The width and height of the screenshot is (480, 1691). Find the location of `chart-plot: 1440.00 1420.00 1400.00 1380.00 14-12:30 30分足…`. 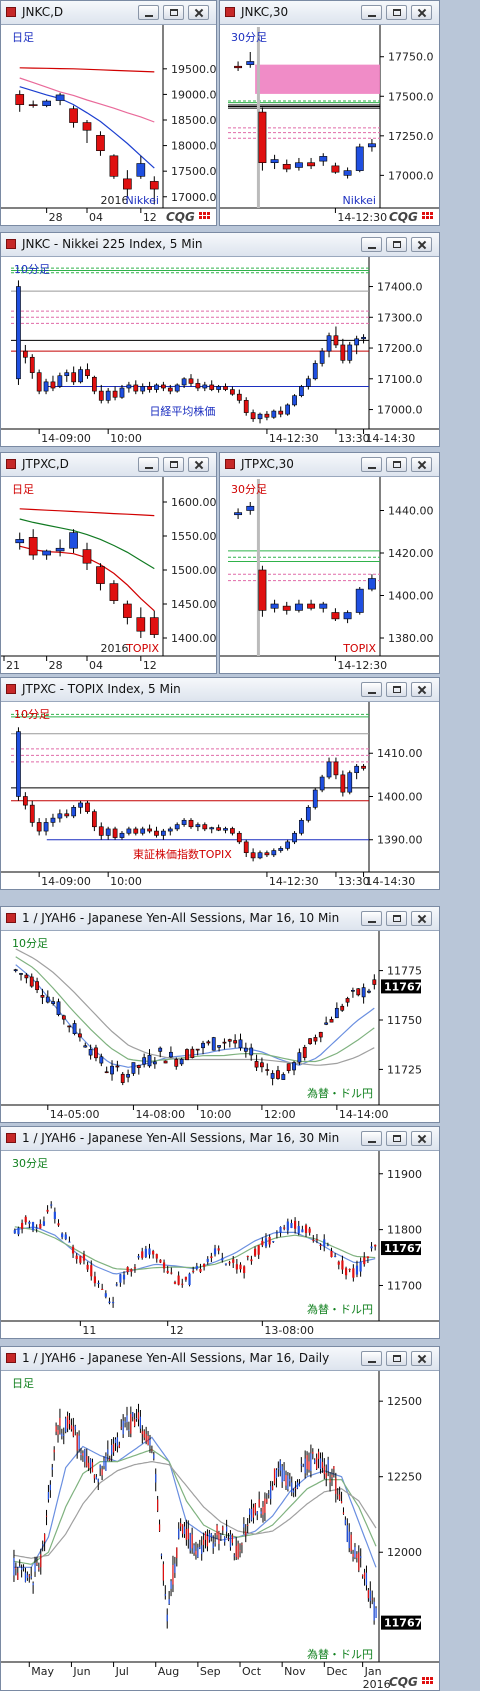

chart-plot: 1440.00 1420.00 1400.00 1380.00 14-12:30 30分足… is located at coordinates (329, 575).